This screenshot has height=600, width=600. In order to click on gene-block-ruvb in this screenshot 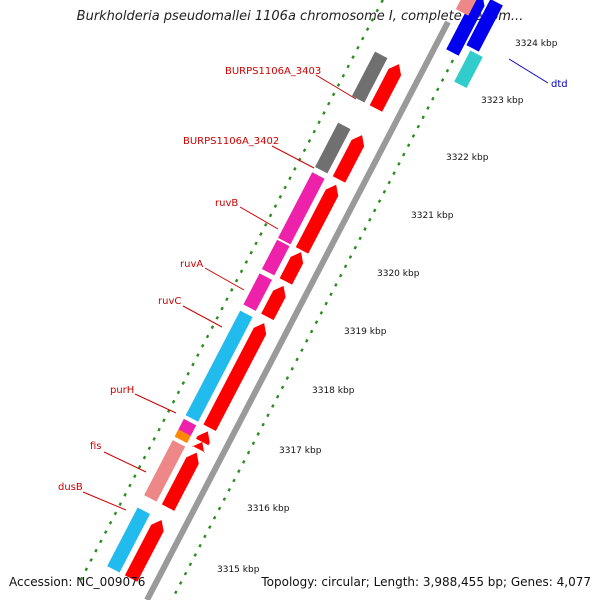, I will do `click(301, 208)`.